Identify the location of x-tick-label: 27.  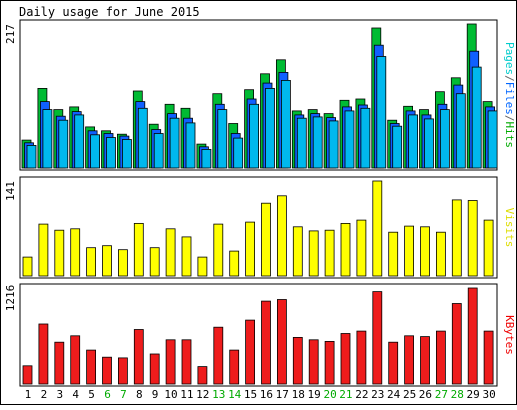
(441, 394).